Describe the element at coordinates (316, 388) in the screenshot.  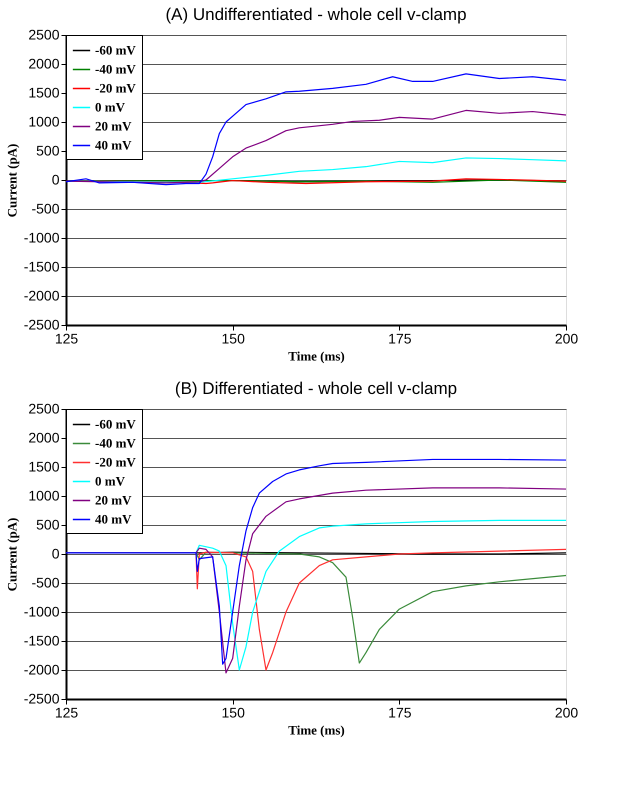
I see `chart-title: (B) Differentiated - whole cell v-clamp` at that location.